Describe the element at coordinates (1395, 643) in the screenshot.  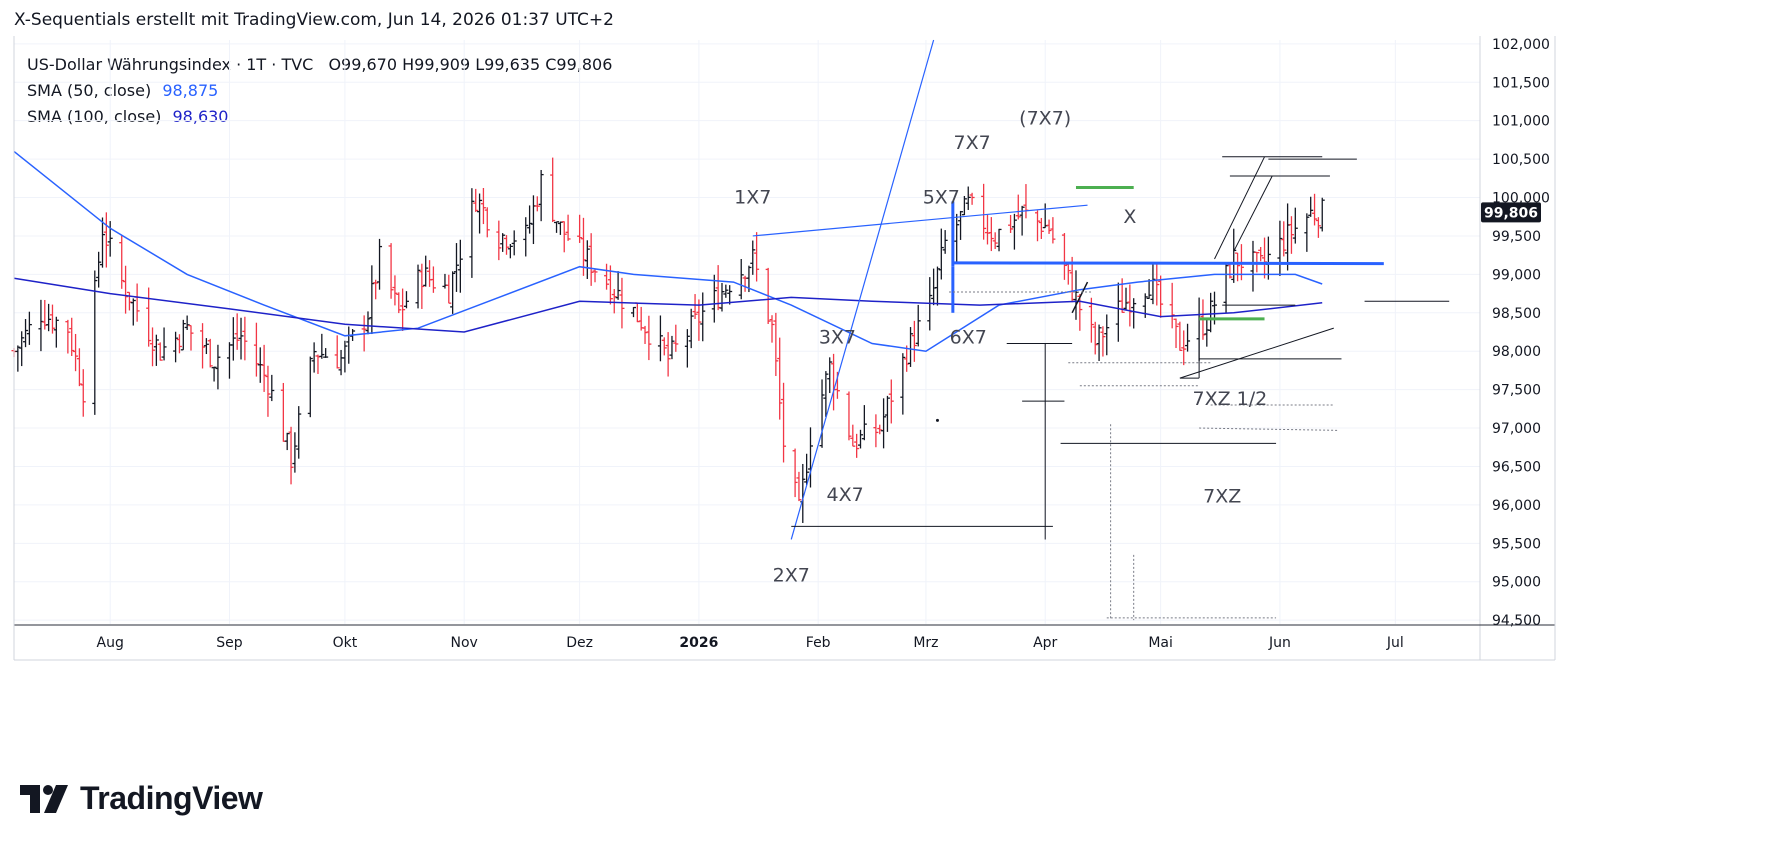
I see `x-tick-label: Jul` at that location.